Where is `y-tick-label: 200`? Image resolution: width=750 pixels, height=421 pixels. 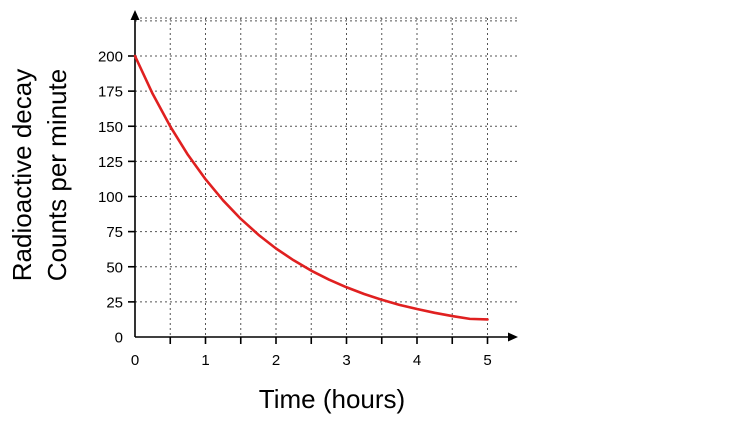 y-tick-label: 200 is located at coordinates (110, 57).